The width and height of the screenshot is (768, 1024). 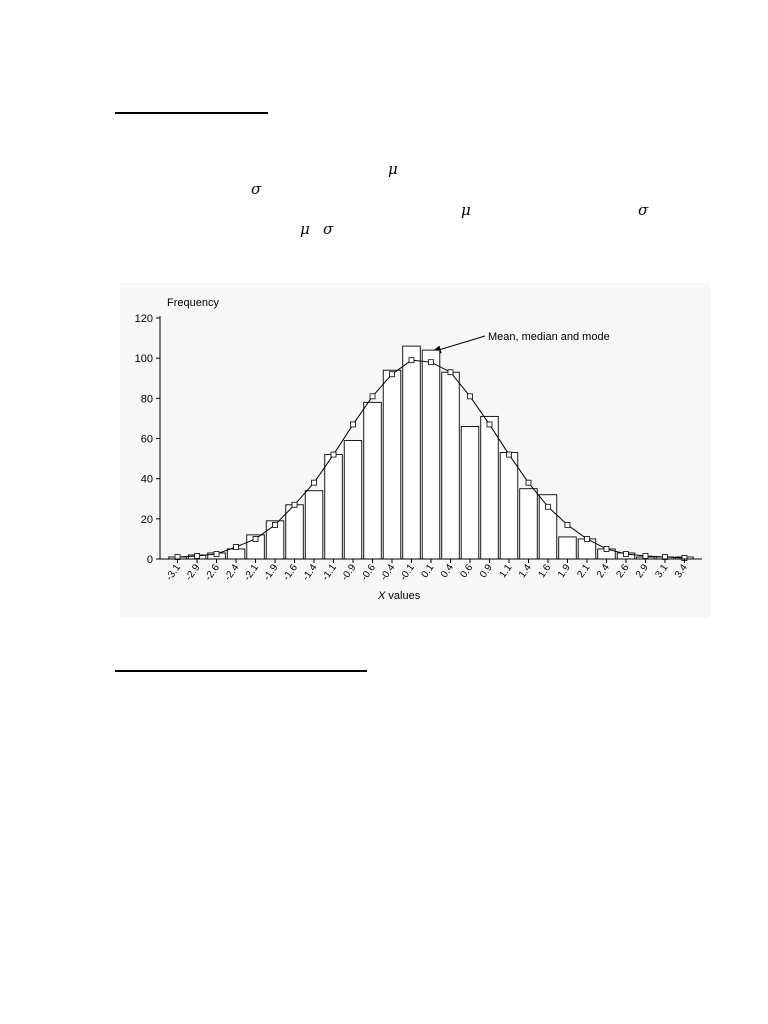 I want to click on x-tick-label: 1.4, so click(x=525, y=571).